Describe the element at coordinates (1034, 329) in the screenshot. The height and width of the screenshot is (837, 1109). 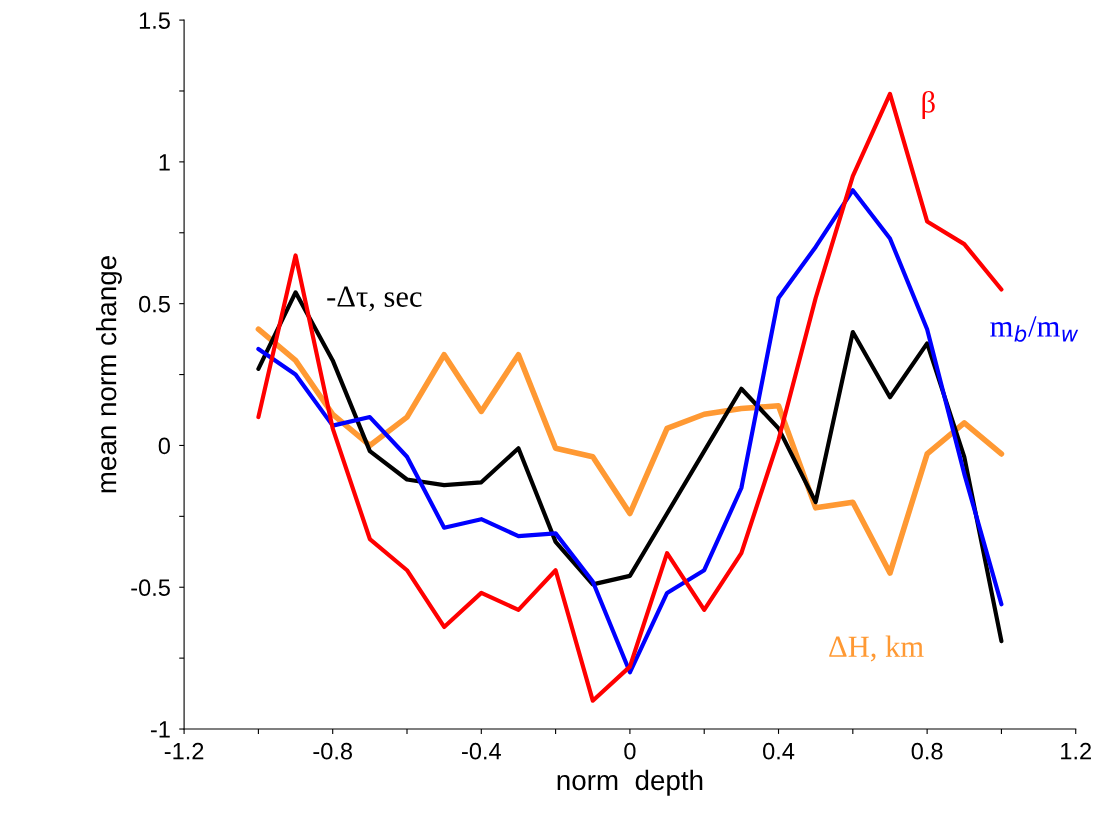
I see `series-label: m$_{b}$/m$_{w}$` at that location.